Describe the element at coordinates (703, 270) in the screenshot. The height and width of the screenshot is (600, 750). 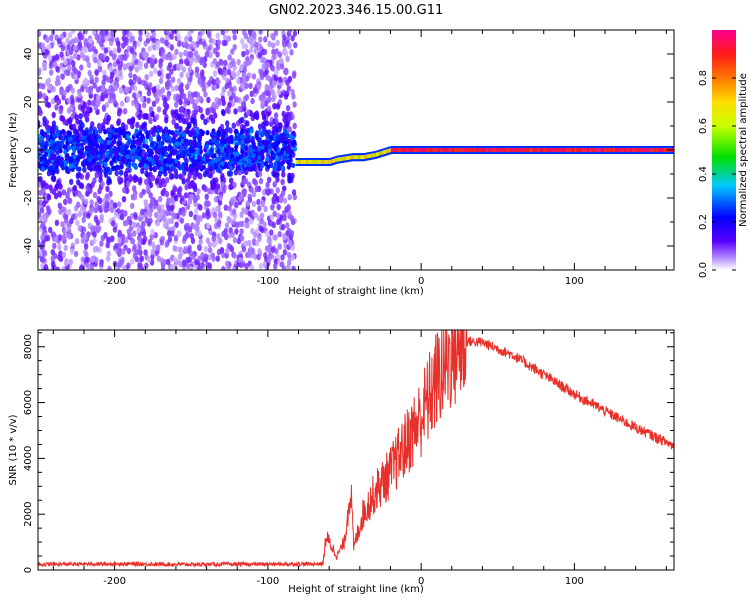
I see `colorbar-tick-label: 0.0` at that location.